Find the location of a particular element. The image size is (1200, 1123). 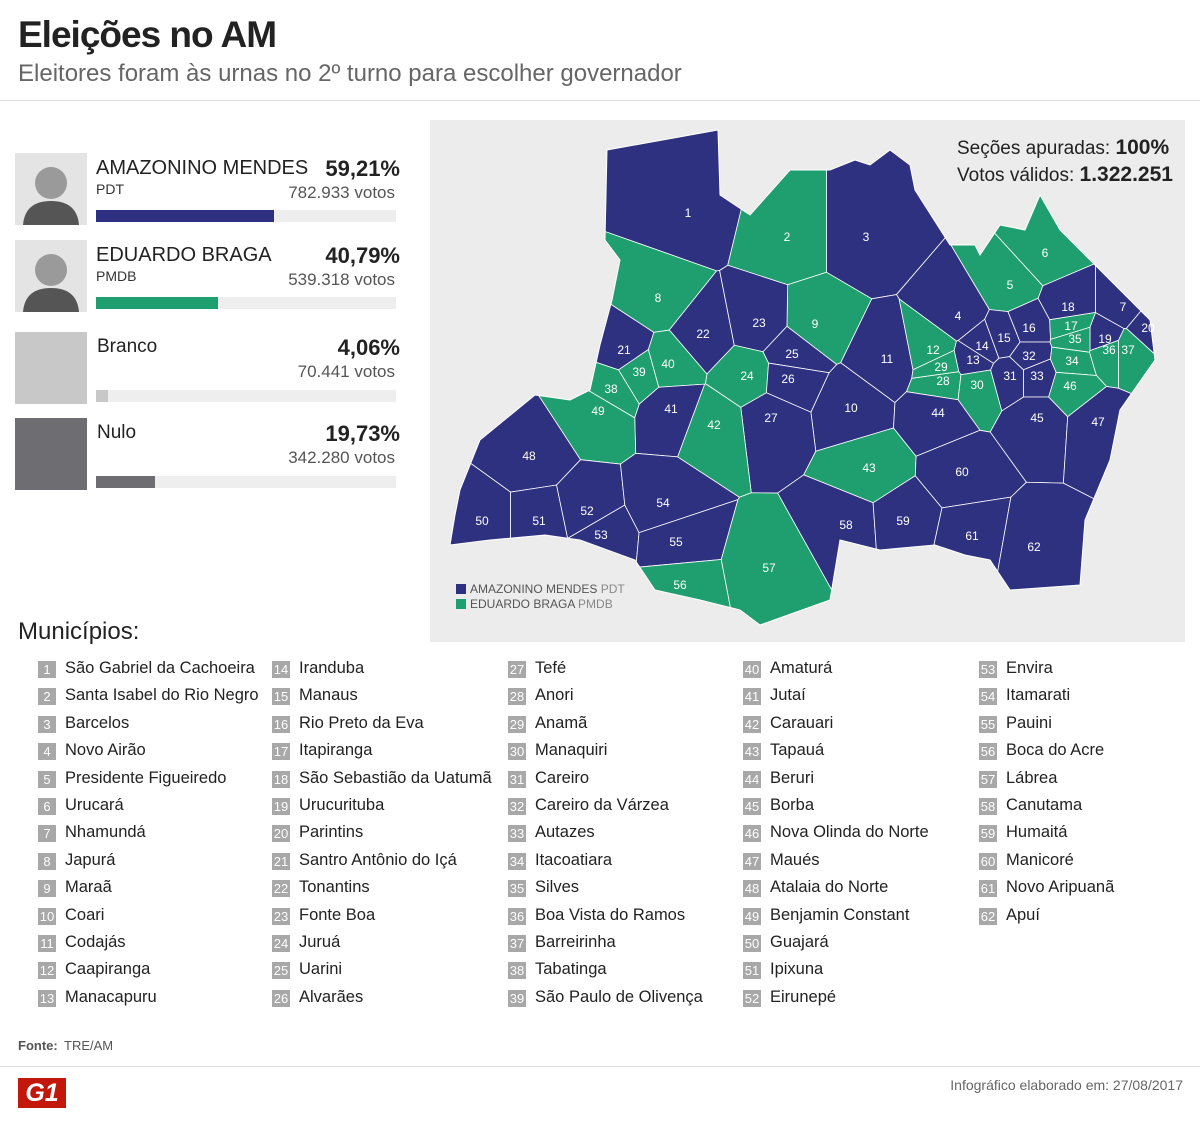

map-label: 23 is located at coordinates (759, 323).